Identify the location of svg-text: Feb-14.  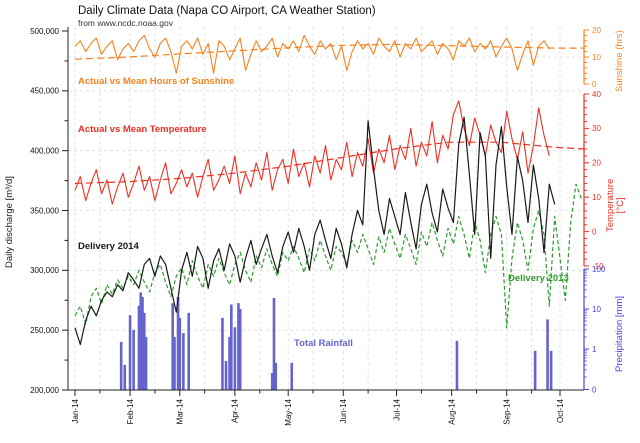
(130, 411).